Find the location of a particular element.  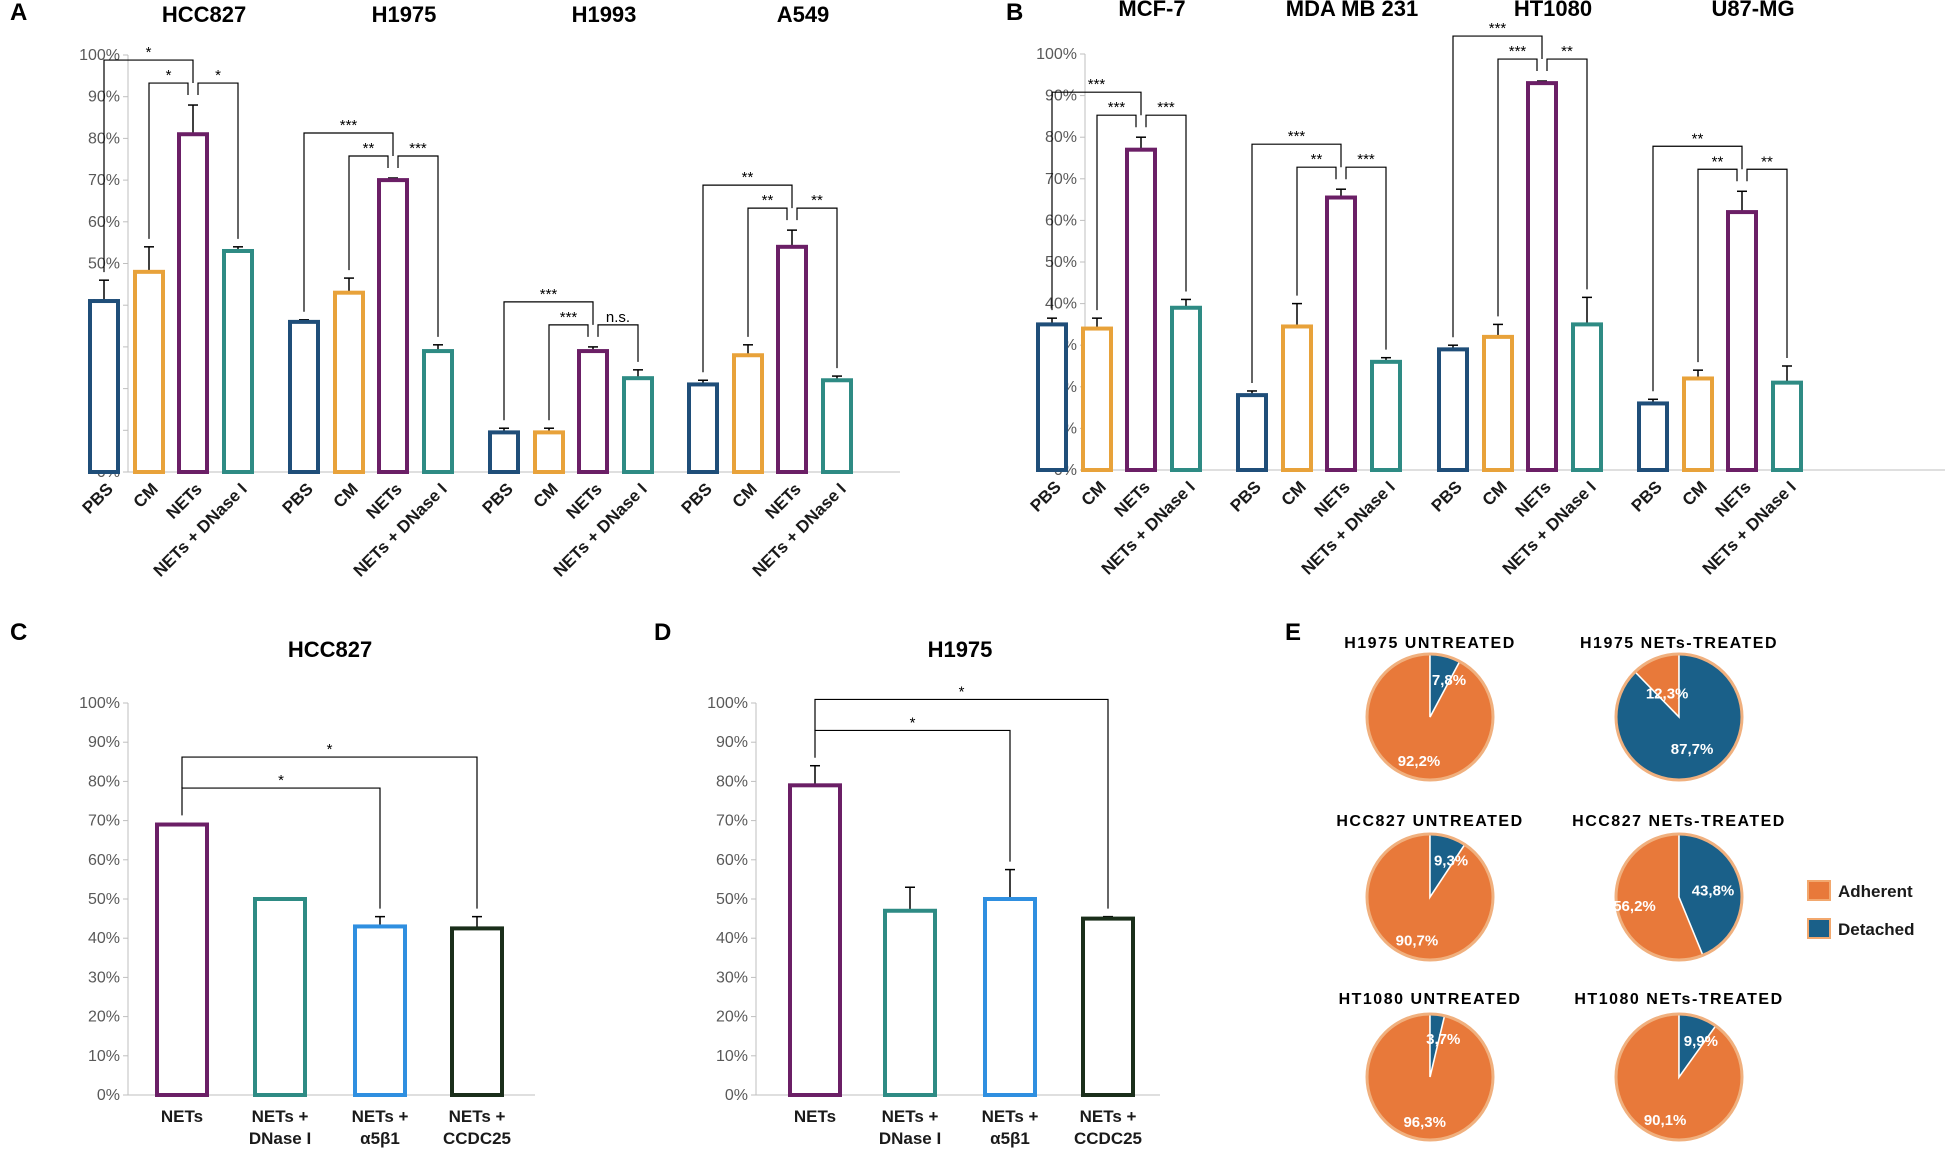

pie-label-adherent: 90,7% is located at coordinates (1417, 940).